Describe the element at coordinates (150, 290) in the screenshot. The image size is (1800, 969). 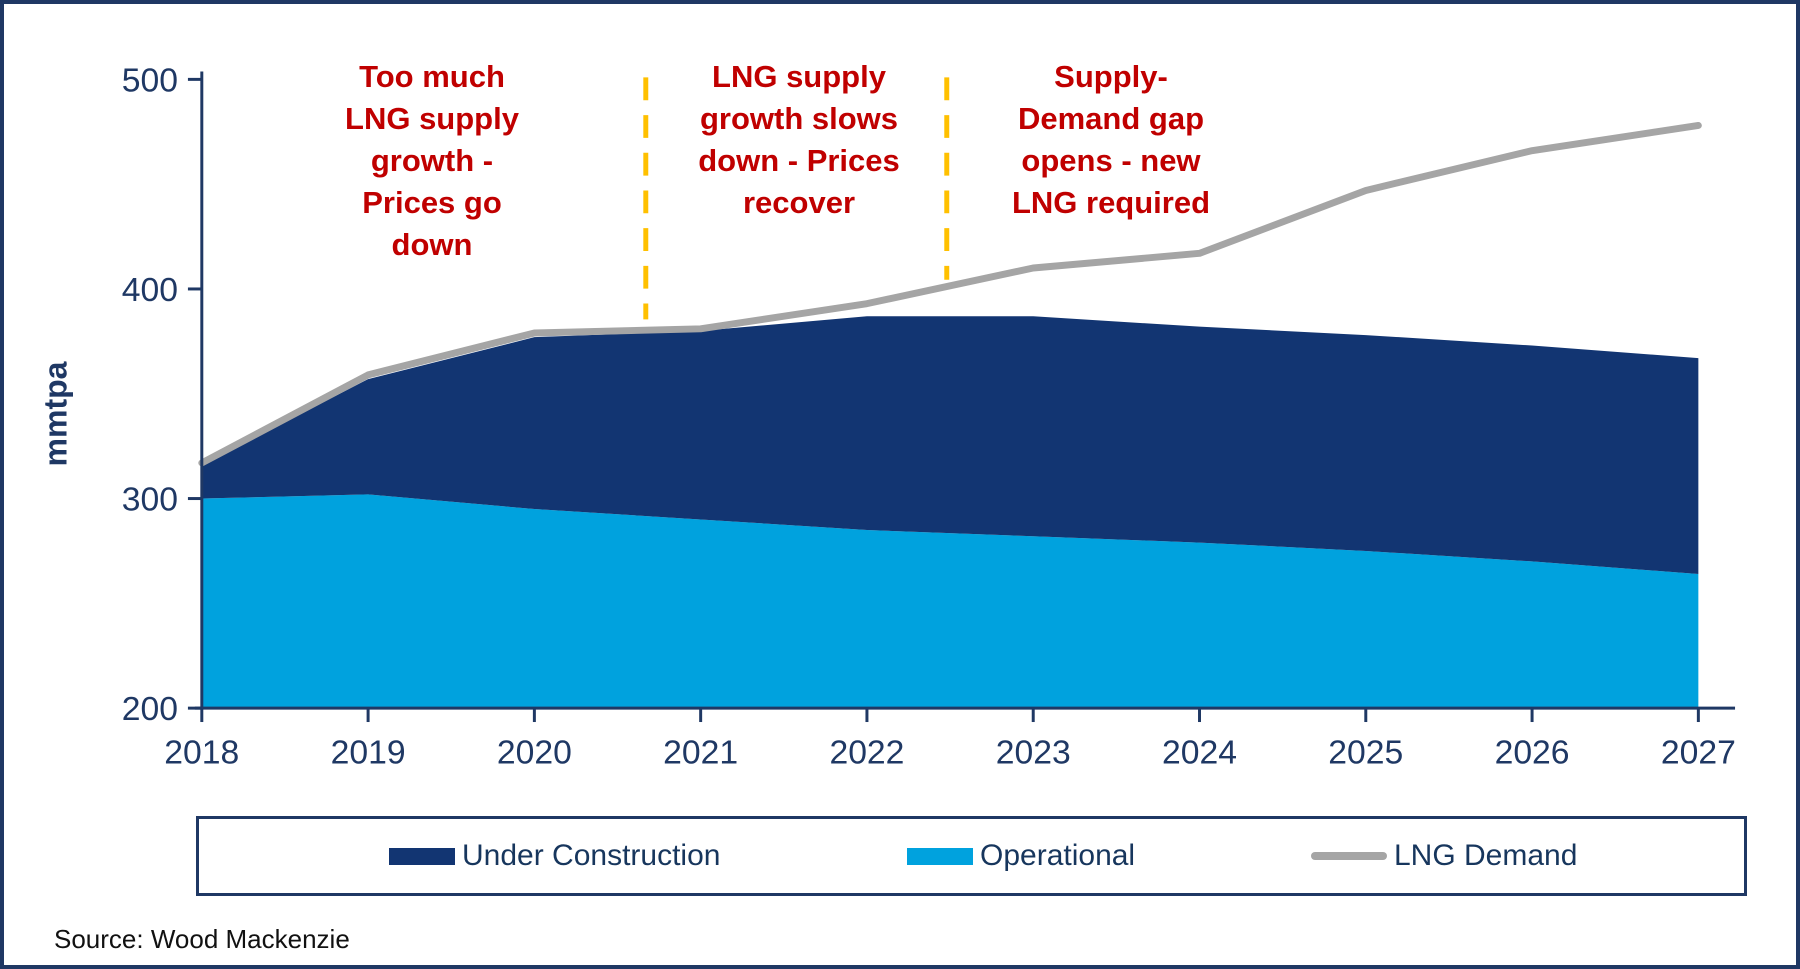
I see `y-tick-label: 400` at that location.